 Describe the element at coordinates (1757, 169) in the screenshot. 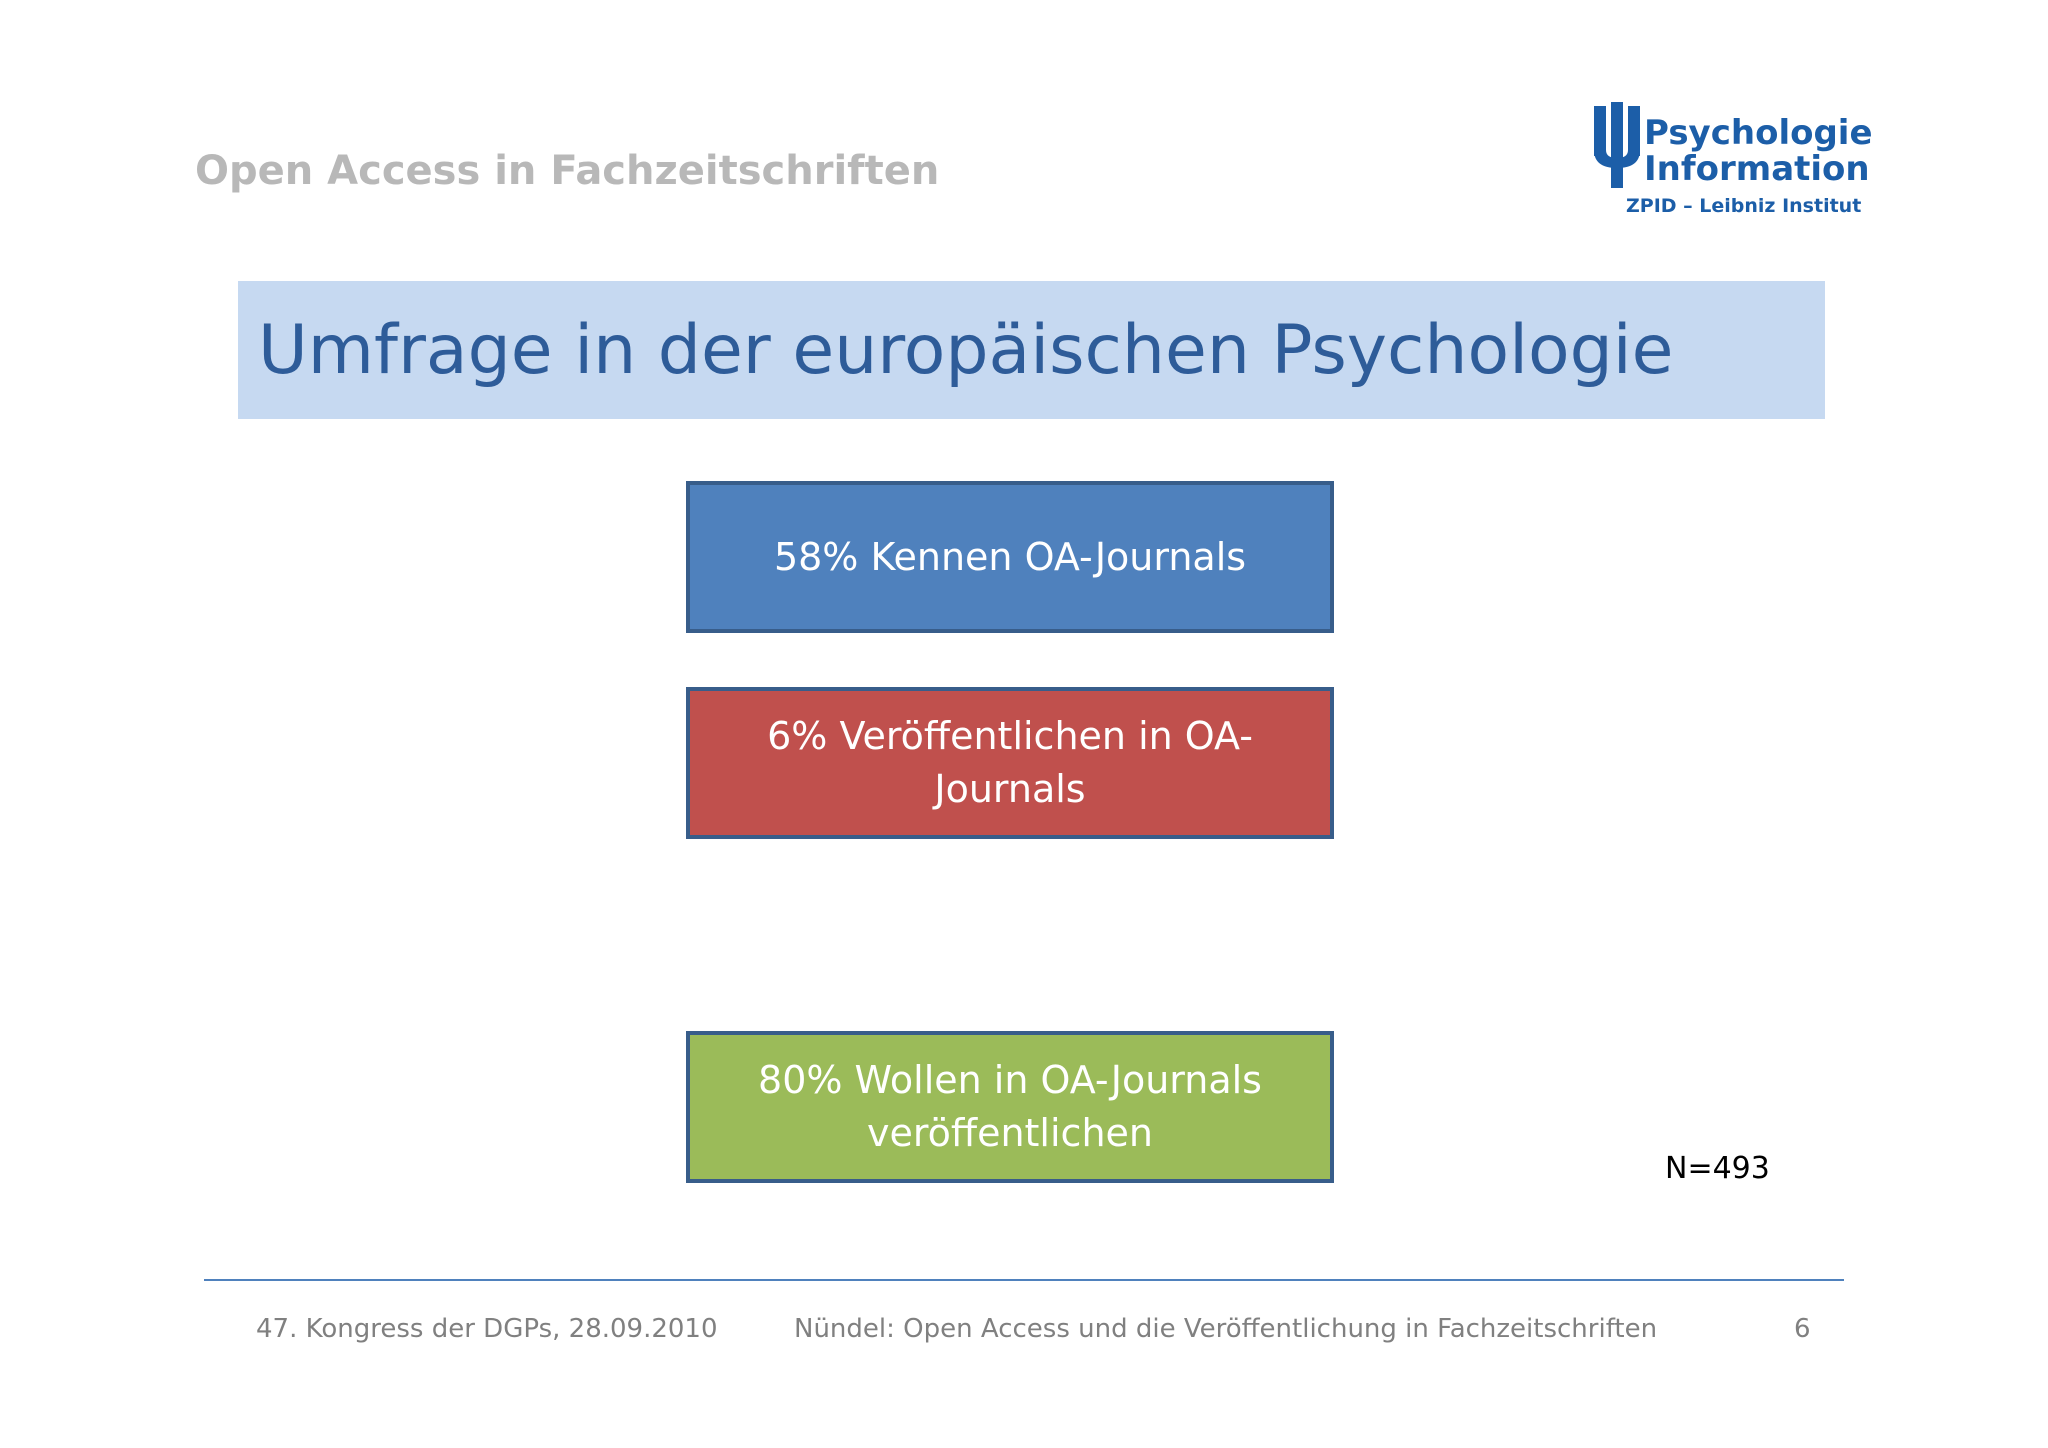

I see `logo-line-2: Information` at that location.